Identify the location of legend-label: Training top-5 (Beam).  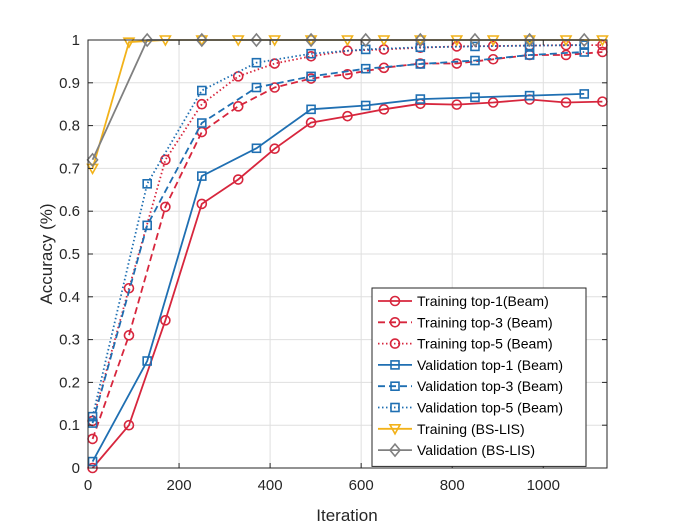
(485, 344).